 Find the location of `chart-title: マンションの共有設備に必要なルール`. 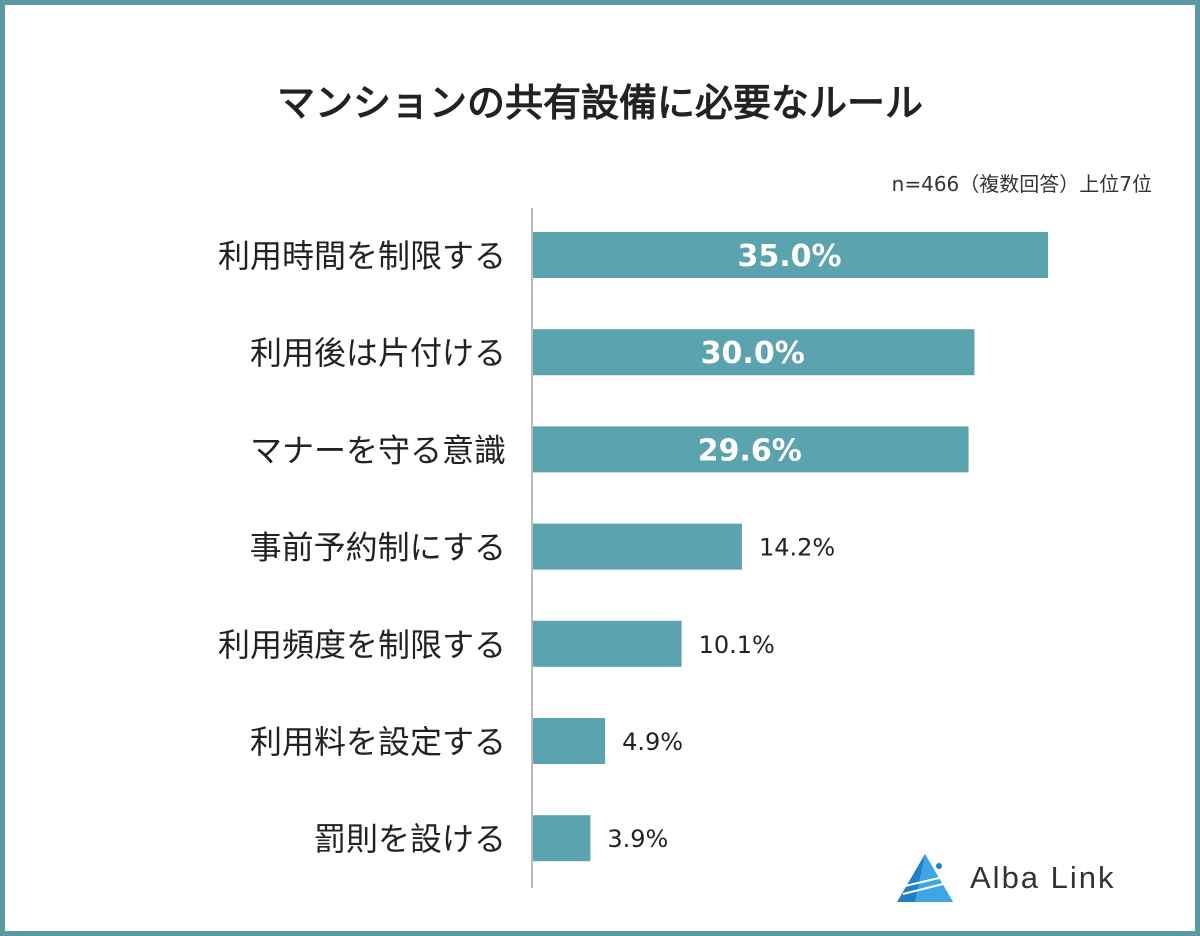

chart-title: マンションの共有設備に必要なルール is located at coordinates (599, 103).